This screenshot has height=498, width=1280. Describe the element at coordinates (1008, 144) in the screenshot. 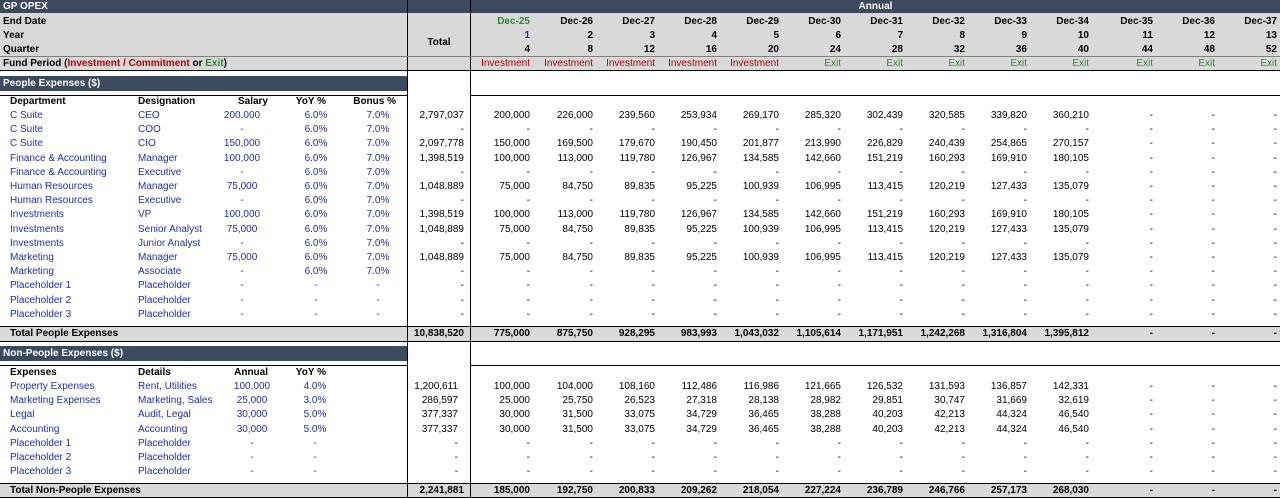

I see `value-cell: 254,865` at that location.